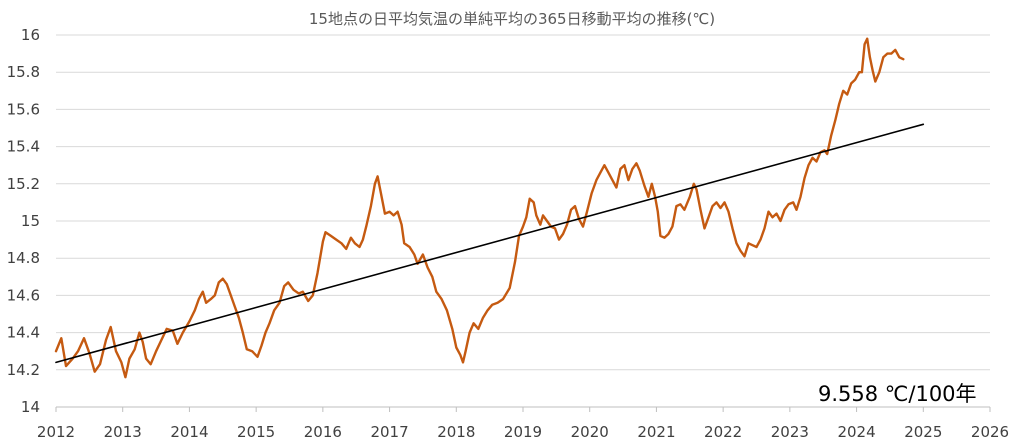 The image size is (1024, 447). I want to click on x-tick-label: 2016, so click(323, 432).